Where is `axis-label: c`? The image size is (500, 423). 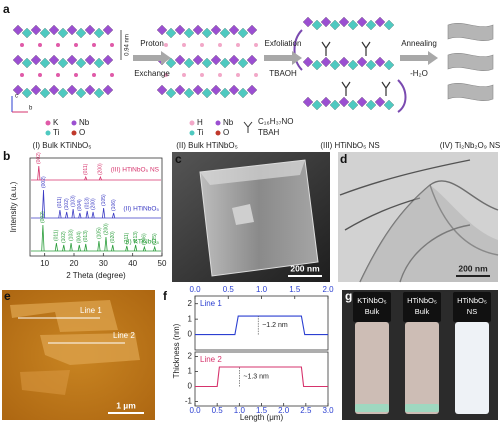 axis-label: c is located at coordinates (16, 97).